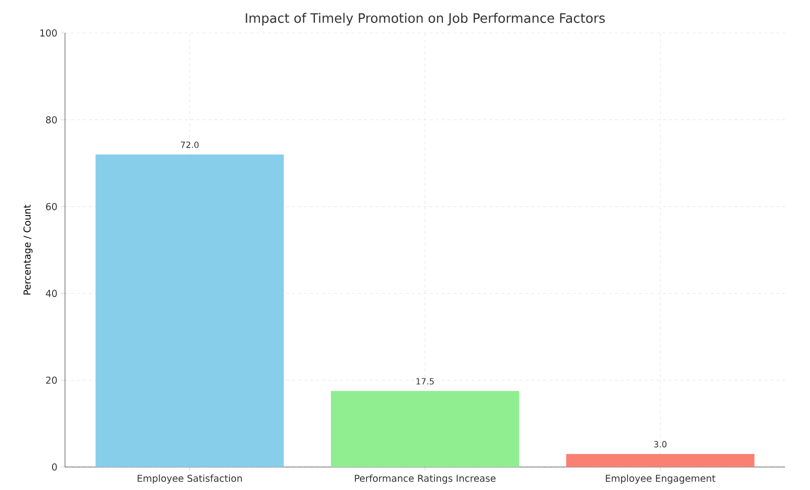  What do you see at coordinates (661, 479) in the screenshot?
I see `x-tick-label: Employee Engagement` at bounding box center [661, 479].